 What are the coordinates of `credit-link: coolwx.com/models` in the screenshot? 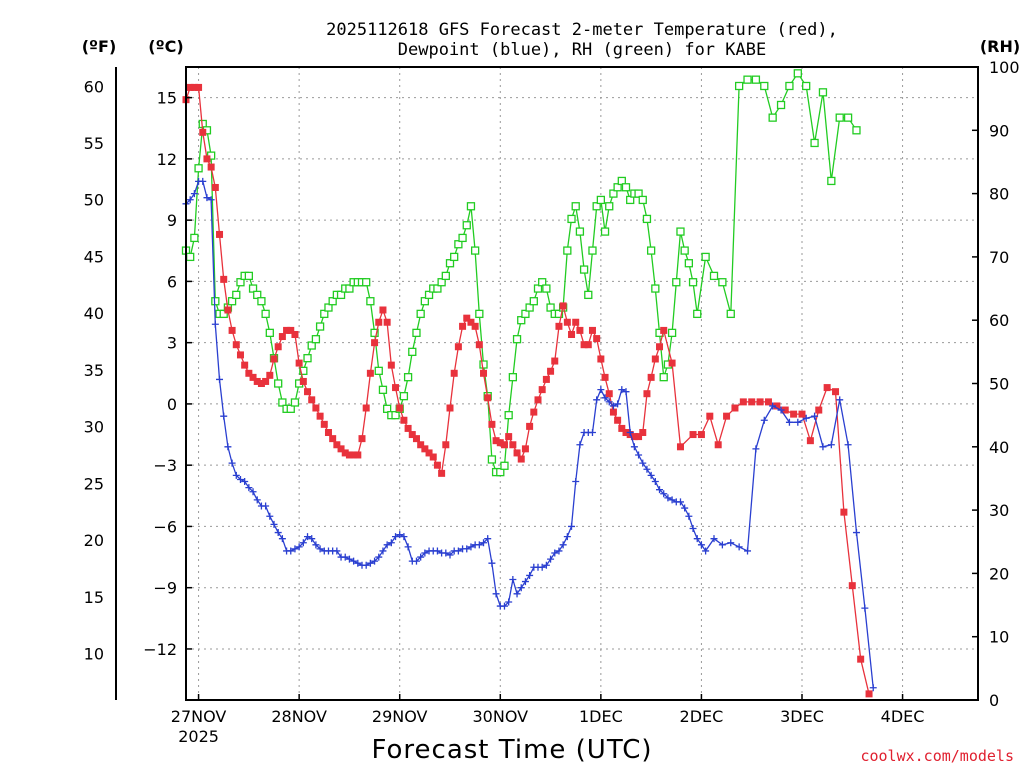 It's located at (937, 756).